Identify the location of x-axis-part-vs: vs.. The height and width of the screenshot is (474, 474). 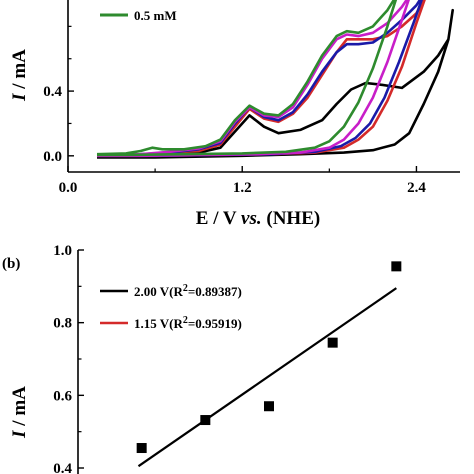
(251, 218).